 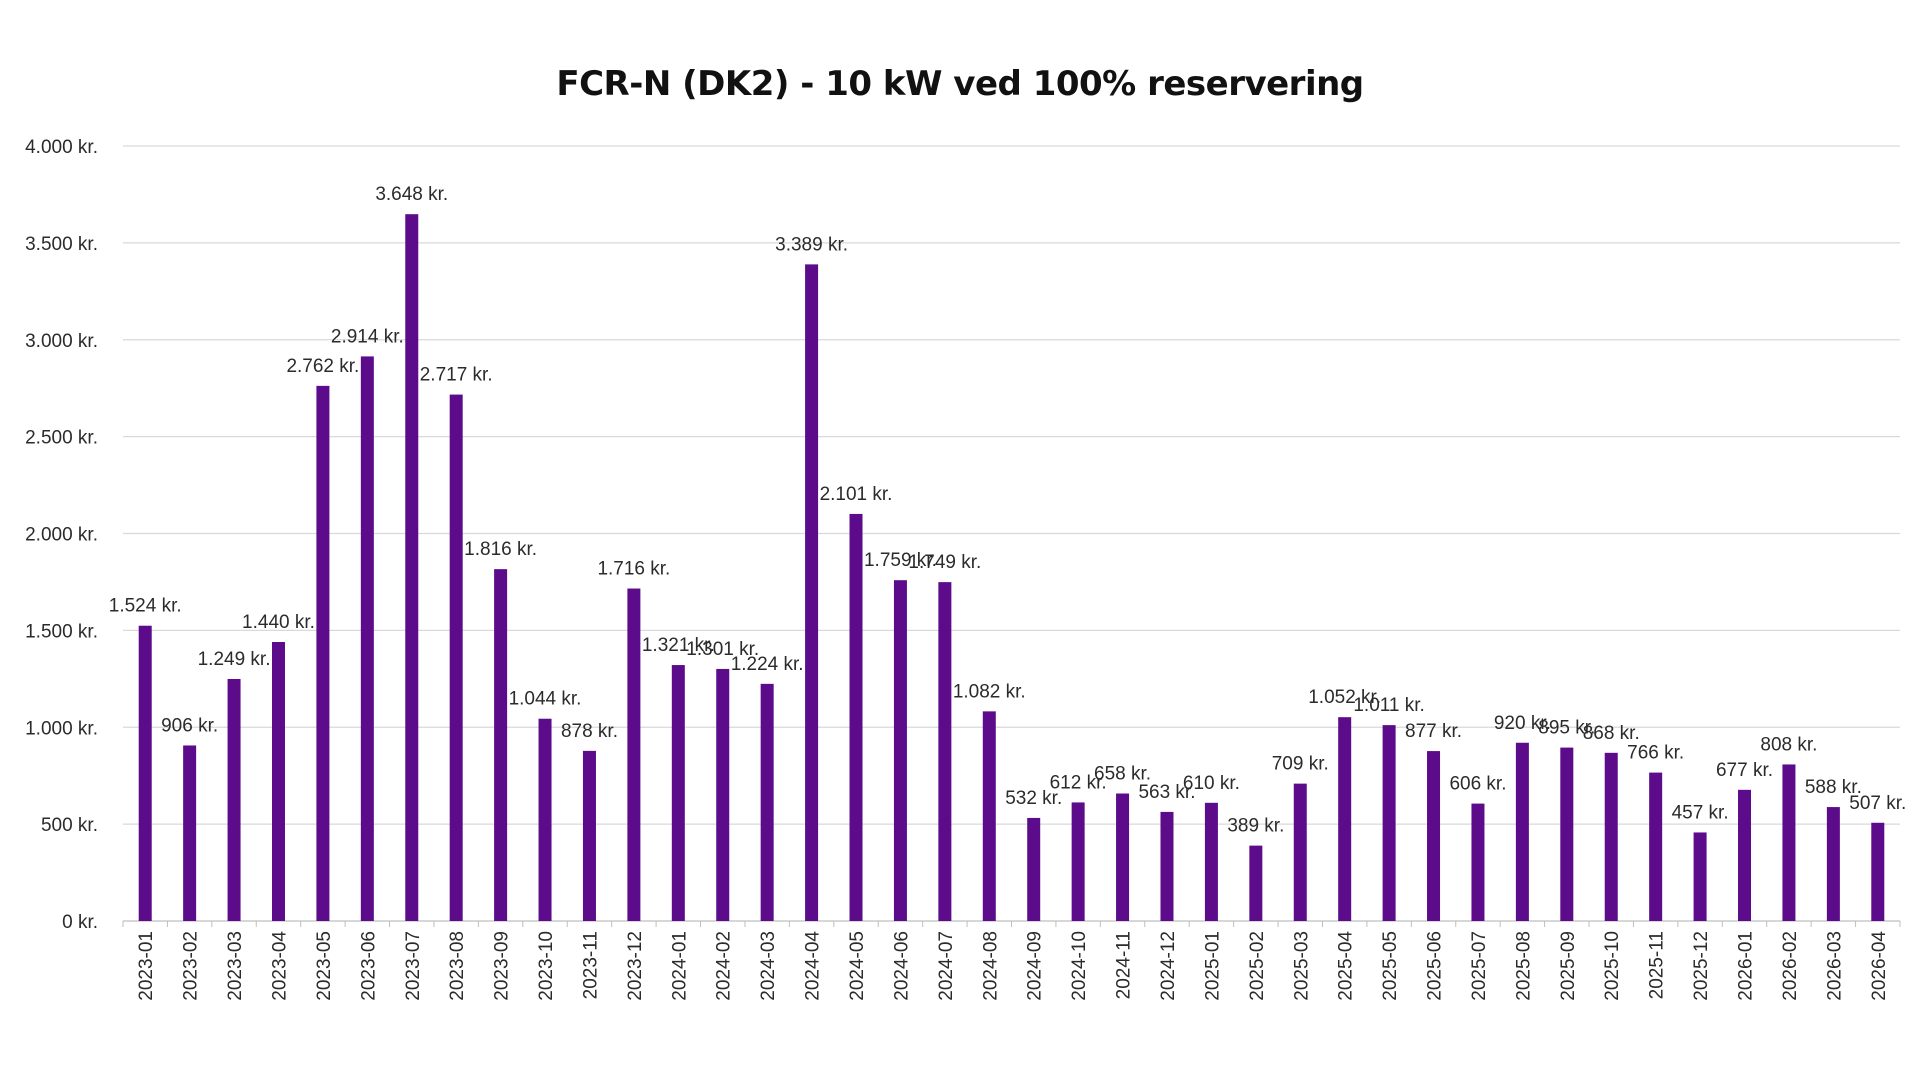 What do you see at coordinates (1255, 826) in the screenshot?
I see `data-label: 389 kr.` at bounding box center [1255, 826].